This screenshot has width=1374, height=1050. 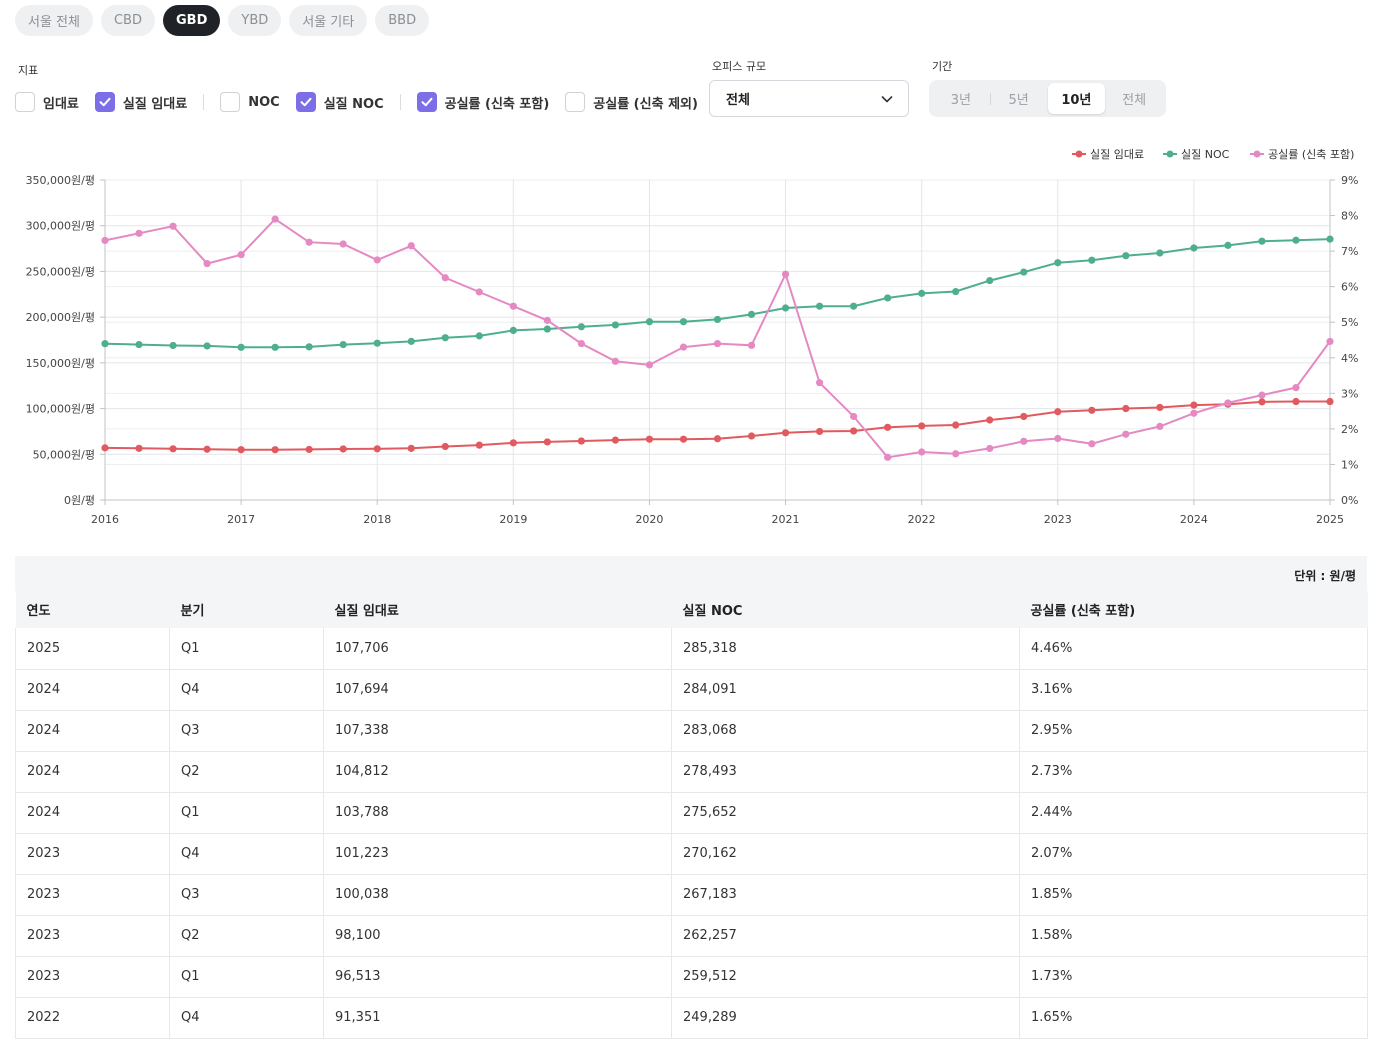 I want to click on col-header-vacancy: 공실률 (신축 포함), so click(x=1193, y=609).